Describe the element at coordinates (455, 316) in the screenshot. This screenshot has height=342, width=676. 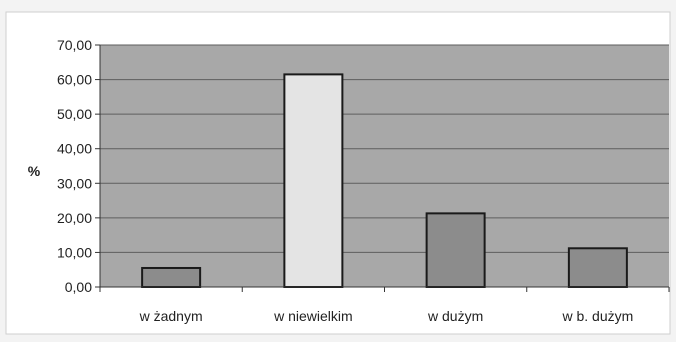
I see `x-tick-label: w dużym` at that location.